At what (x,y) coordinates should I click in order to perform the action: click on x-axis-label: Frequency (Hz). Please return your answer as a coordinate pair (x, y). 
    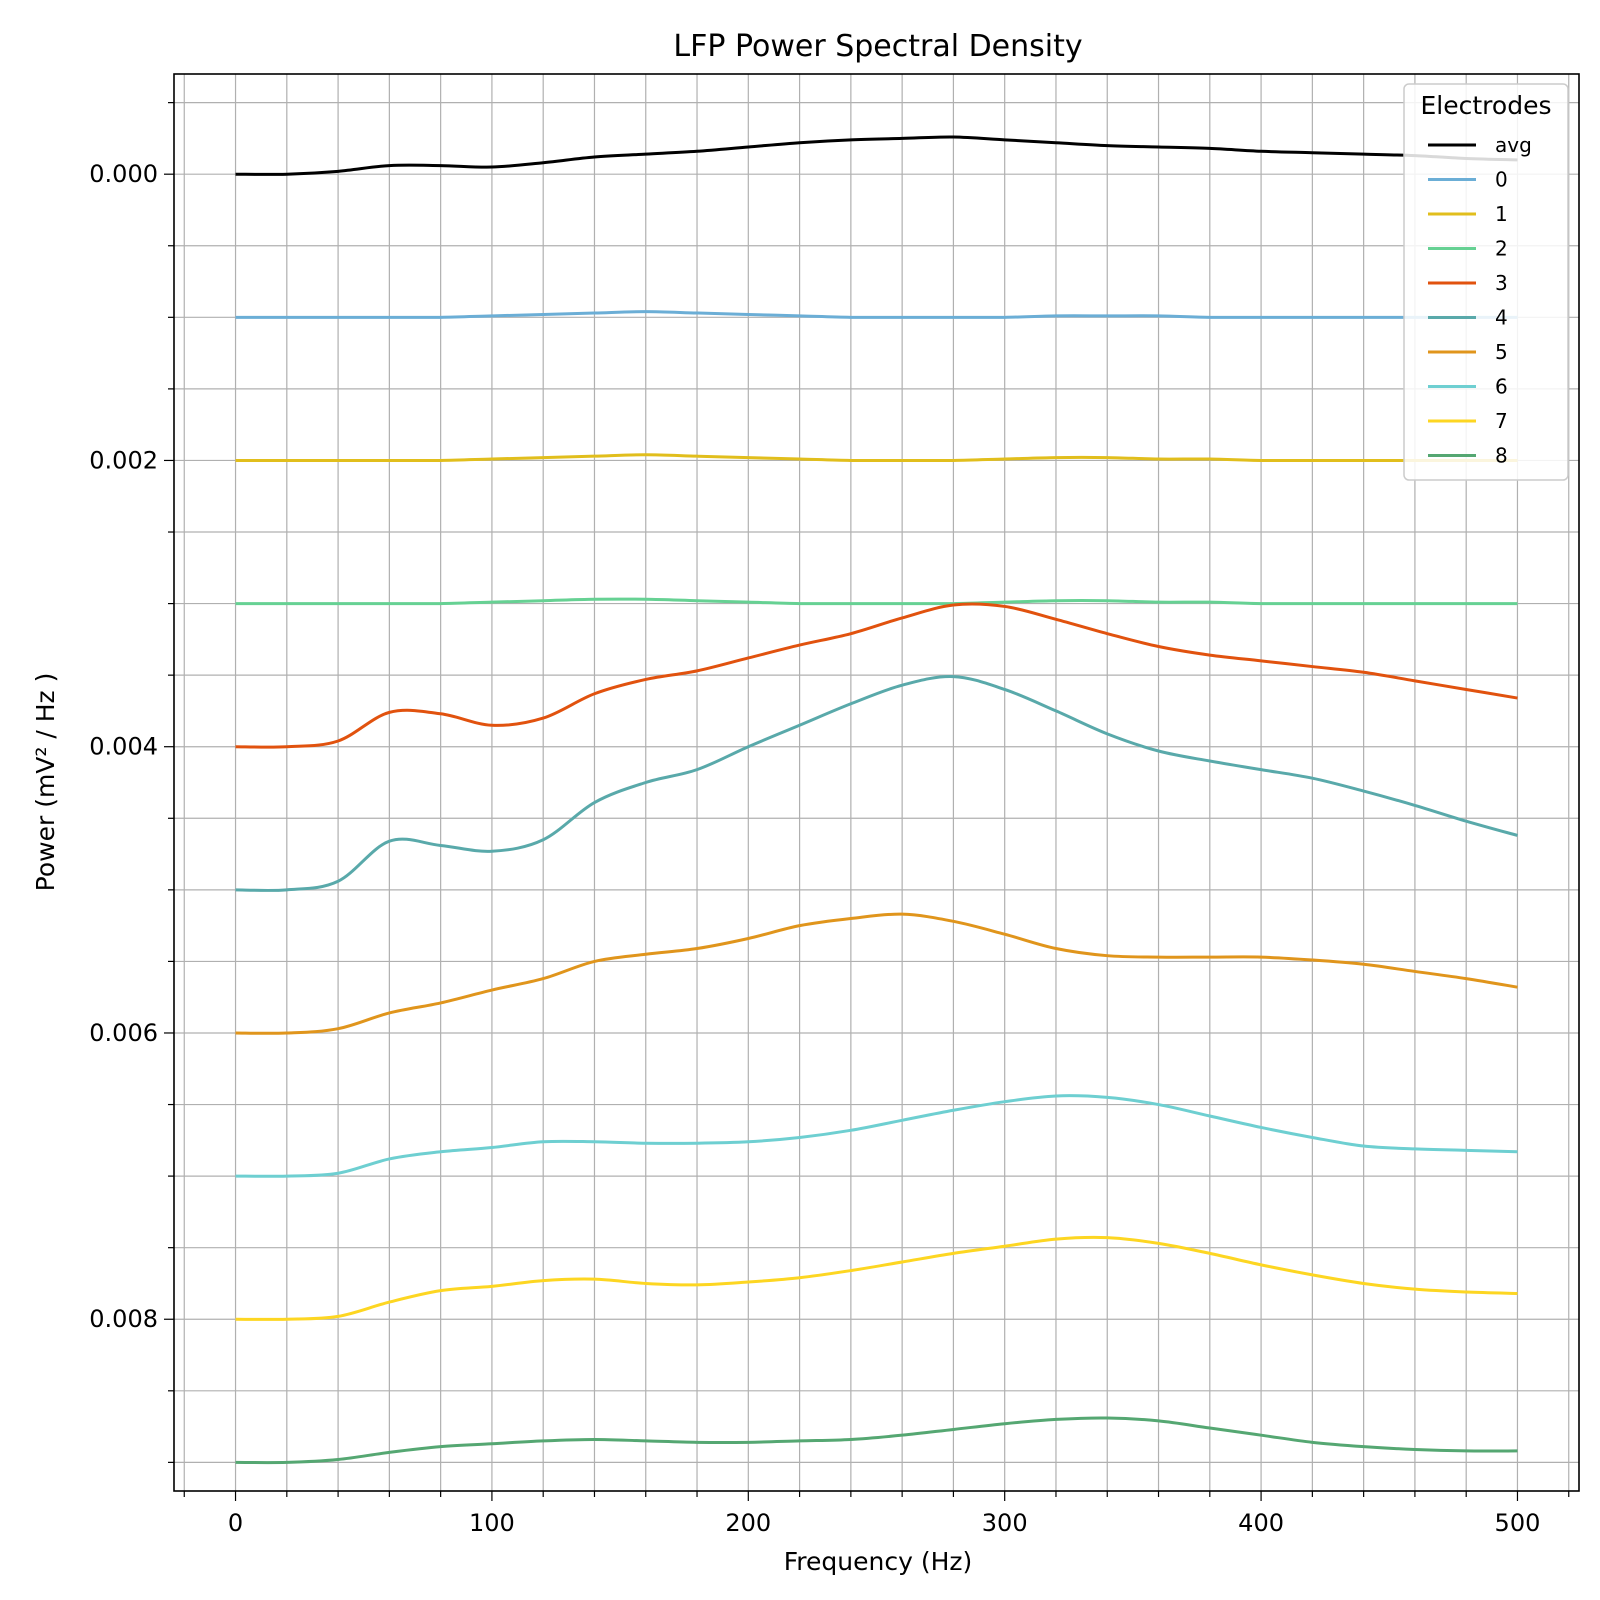
    Looking at the image, I should click on (878, 1561).